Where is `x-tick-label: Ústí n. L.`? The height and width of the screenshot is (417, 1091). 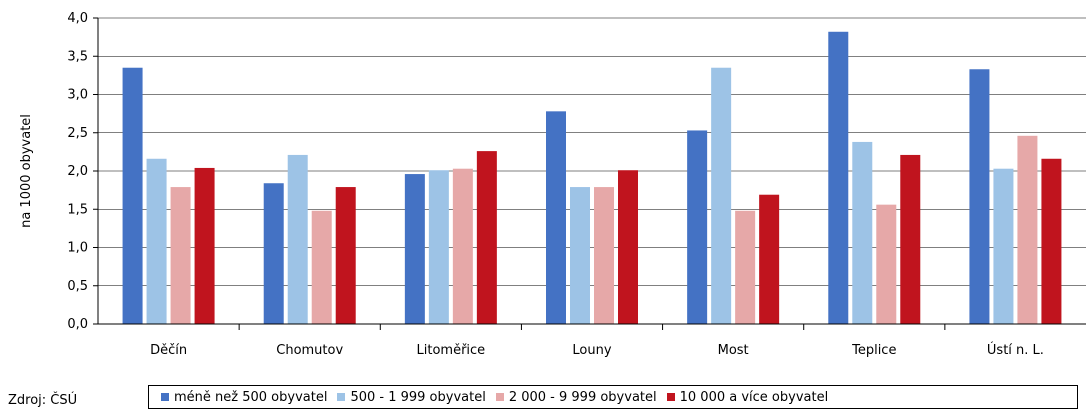
x-tick-label: Ústí n. L. is located at coordinates (1015, 350).